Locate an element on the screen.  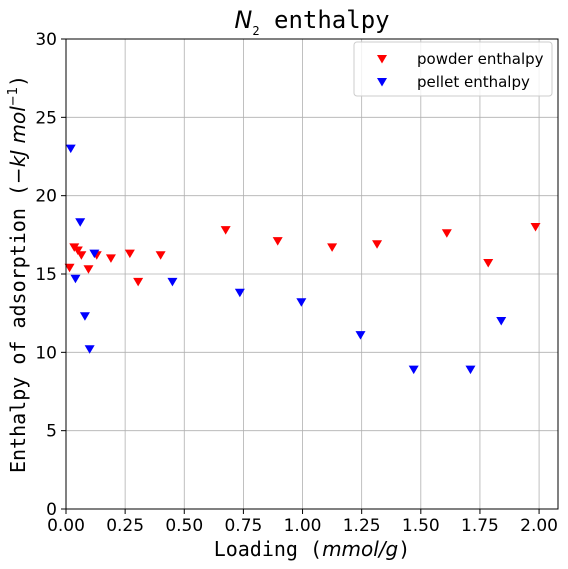
x-tick-label: 0.75 is located at coordinates (243, 526).